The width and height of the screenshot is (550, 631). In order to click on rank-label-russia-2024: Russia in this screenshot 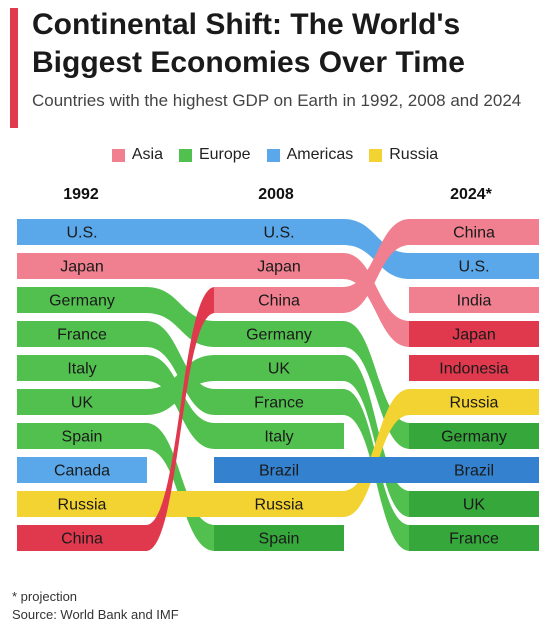, I will do `click(474, 403)`.